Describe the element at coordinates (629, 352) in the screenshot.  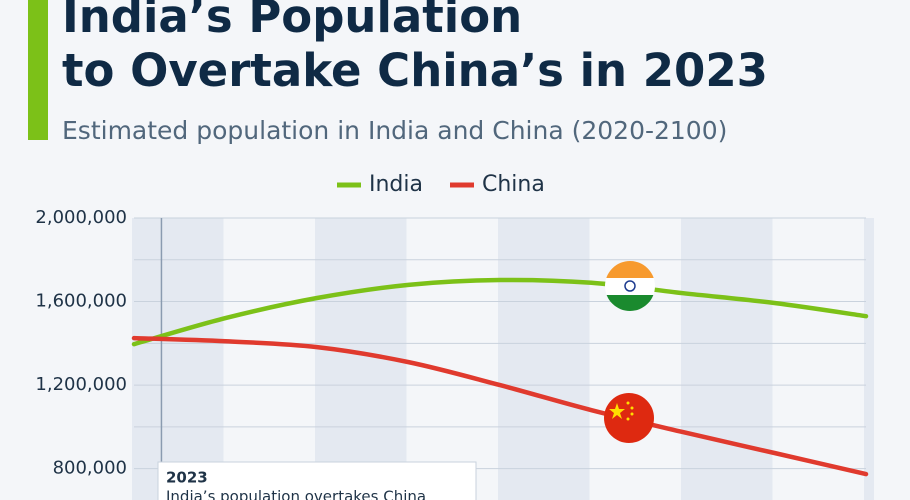
I see `flags` at that location.